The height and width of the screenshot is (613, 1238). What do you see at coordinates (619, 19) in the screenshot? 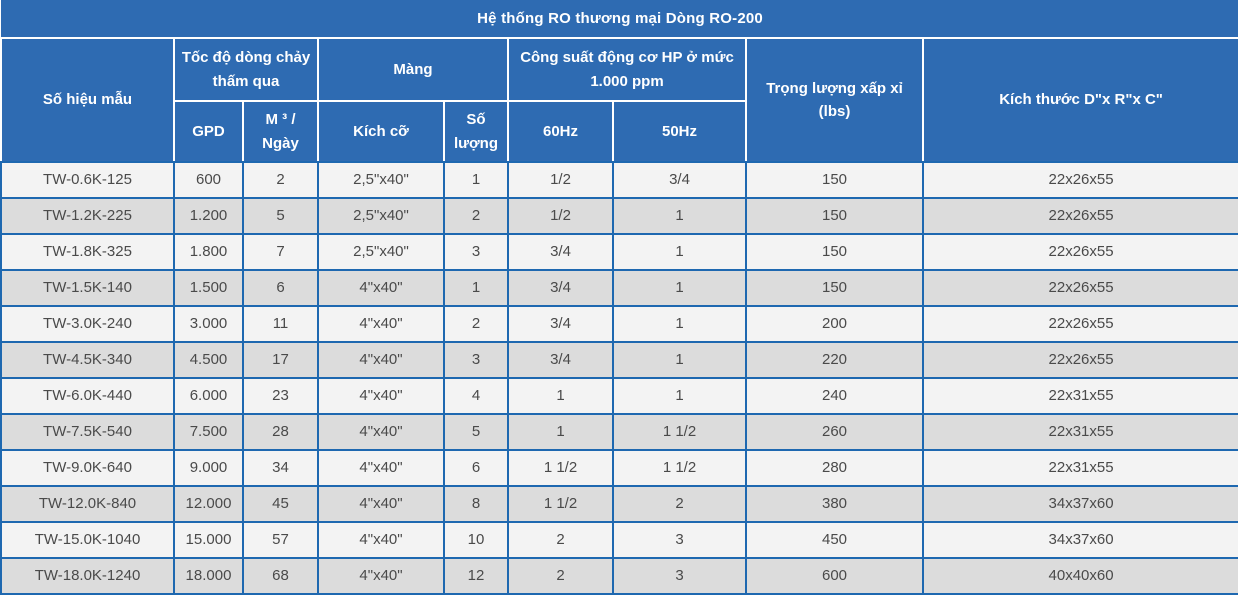
I see `table-title: Hệ thống RO thương mại Dòng RO-200` at bounding box center [619, 19].